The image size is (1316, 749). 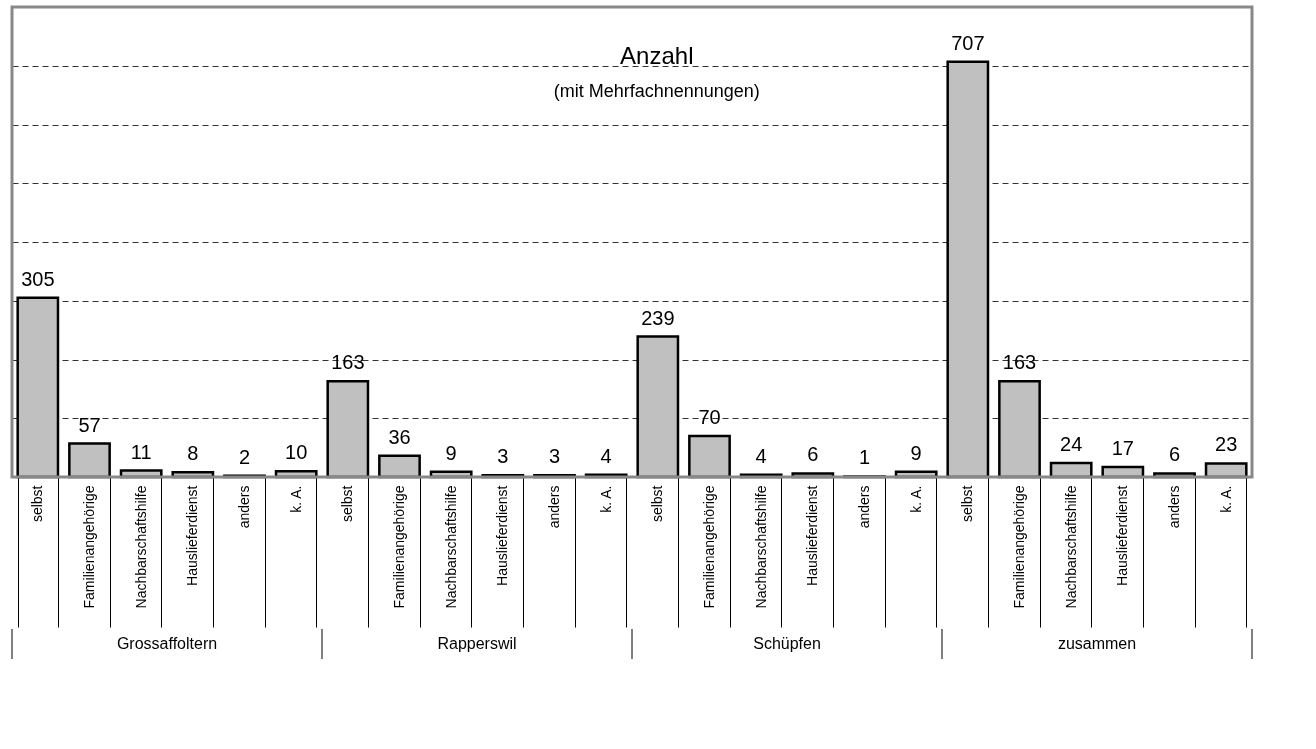 What do you see at coordinates (89, 424) in the screenshot?
I see `data-label: 57` at bounding box center [89, 424].